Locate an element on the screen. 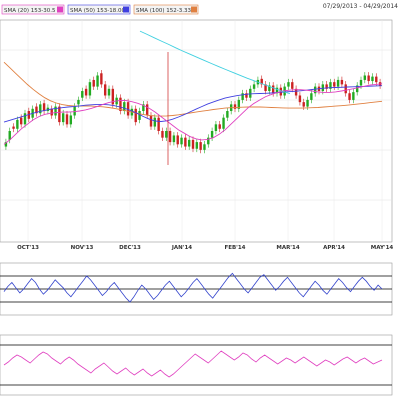 This screenshot has width=400, height=400. sma-50-line is located at coordinates (193, 104).